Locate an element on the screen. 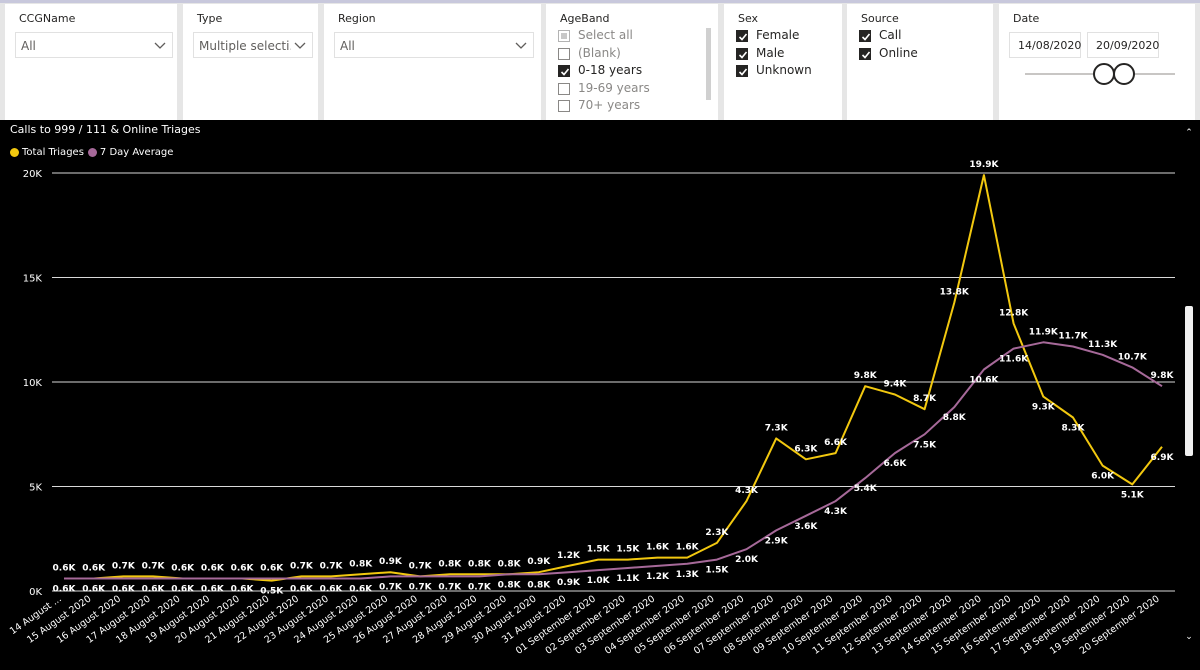 Image resolution: width=1200 pixels, height=670 pixels. source-slicer-title: Source is located at coordinates (880, 18).